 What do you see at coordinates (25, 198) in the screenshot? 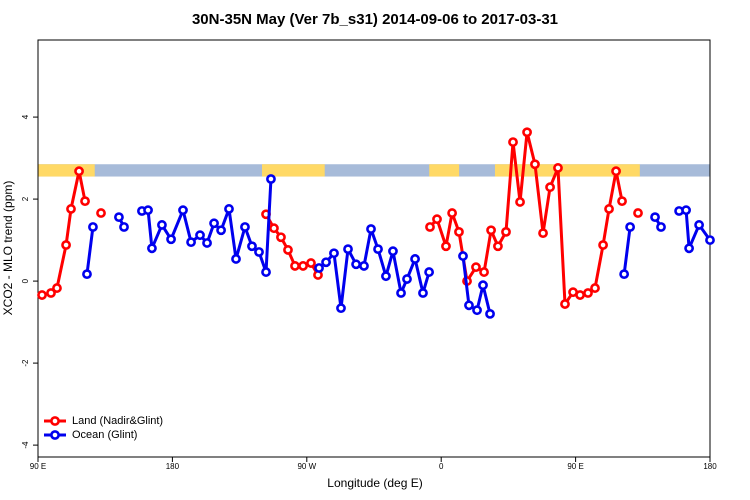
I see `y-tick-label: 2` at bounding box center [25, 198].